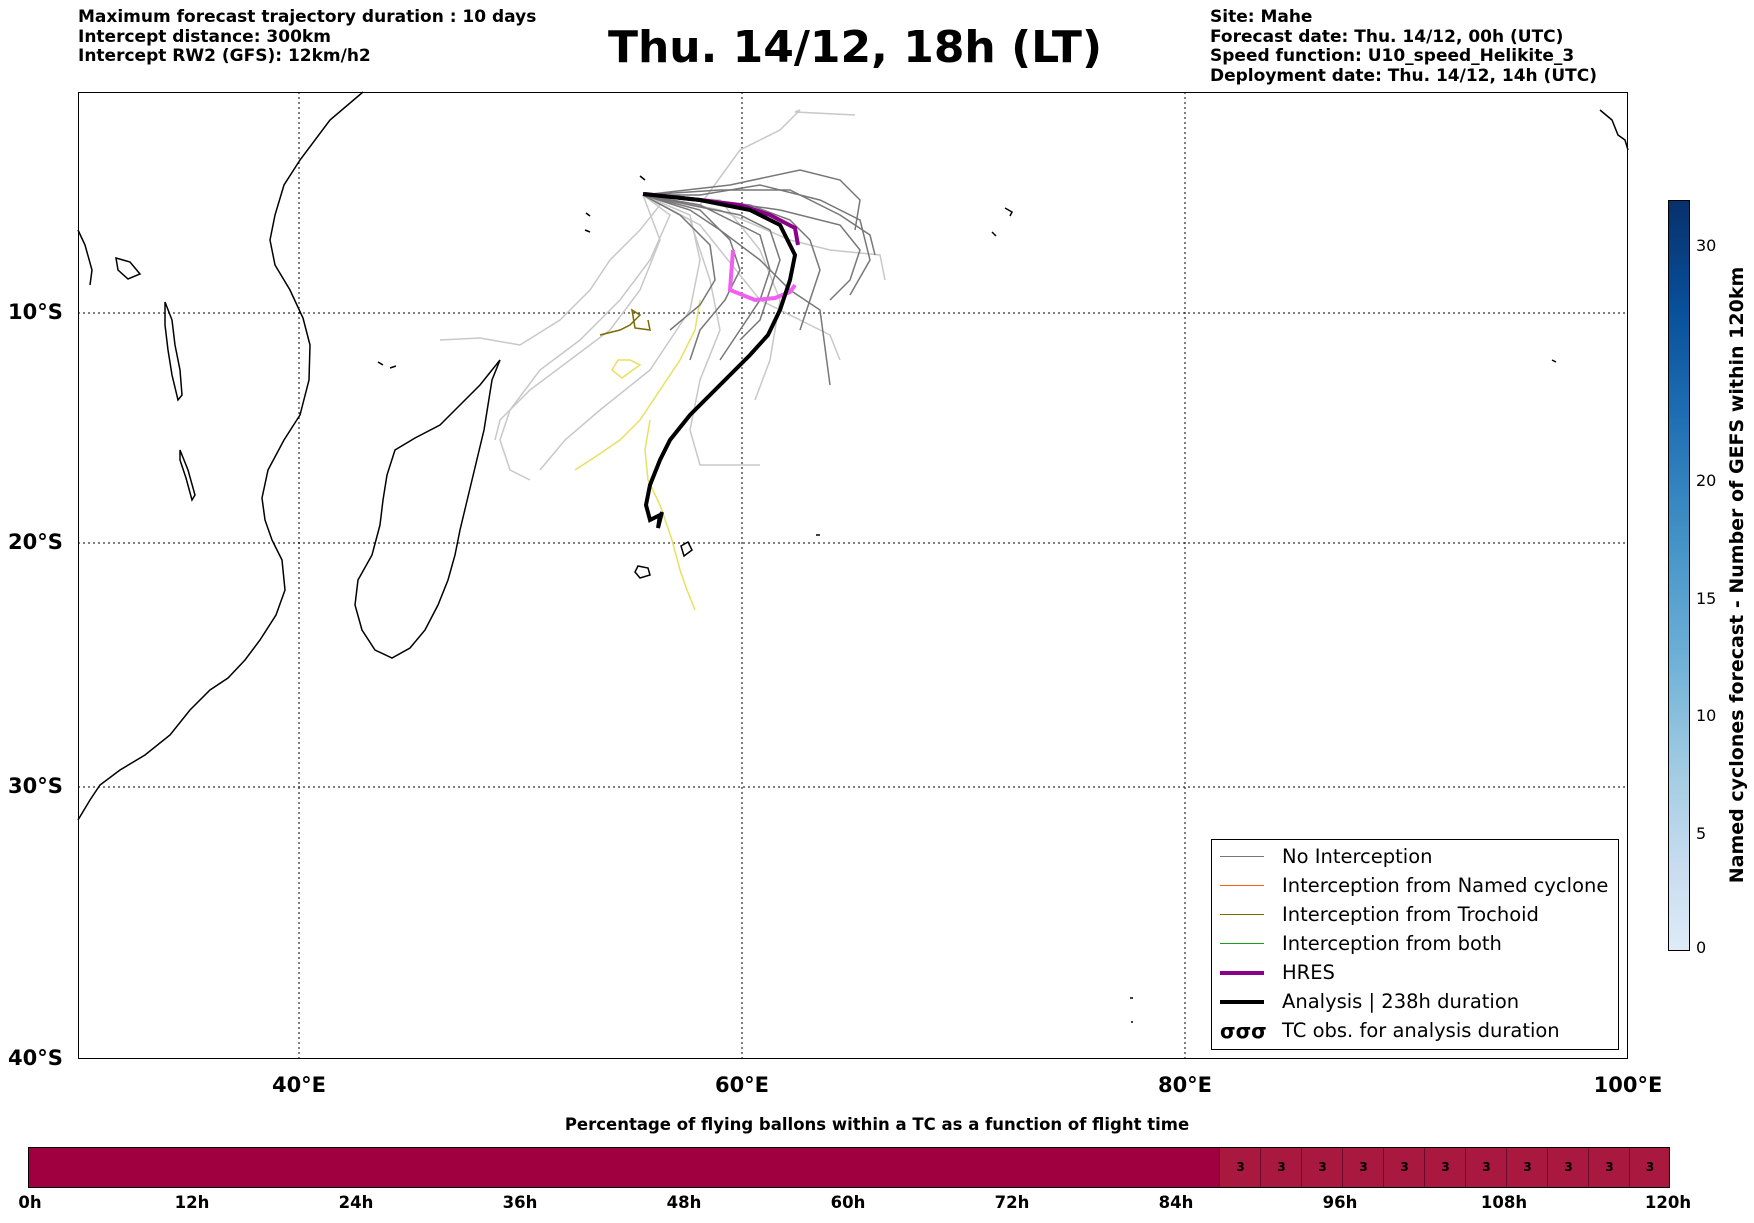 Image resolution: width=1754 pixels, height=1223 pixels. Describe the element at coordinates (1706, 480) in the screenshot. I see `colorbar-tick: 20` at that location.